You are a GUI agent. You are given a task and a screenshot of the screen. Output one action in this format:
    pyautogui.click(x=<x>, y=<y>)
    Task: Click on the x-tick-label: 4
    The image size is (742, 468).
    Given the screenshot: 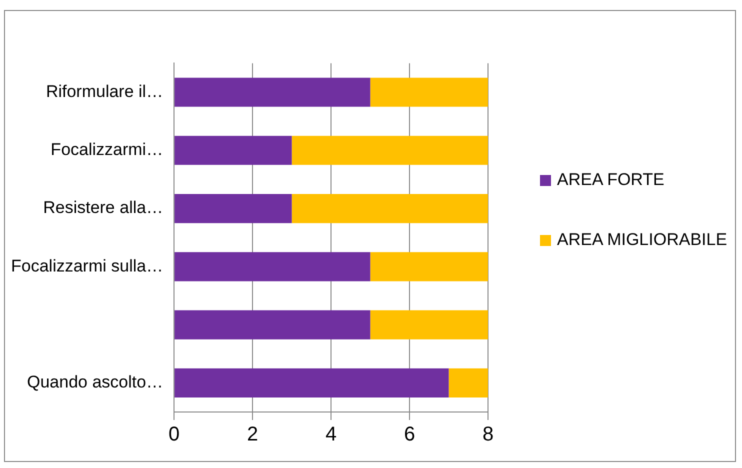 What is the action you would take?
    pyautogui.click(x=331, y=435)
    